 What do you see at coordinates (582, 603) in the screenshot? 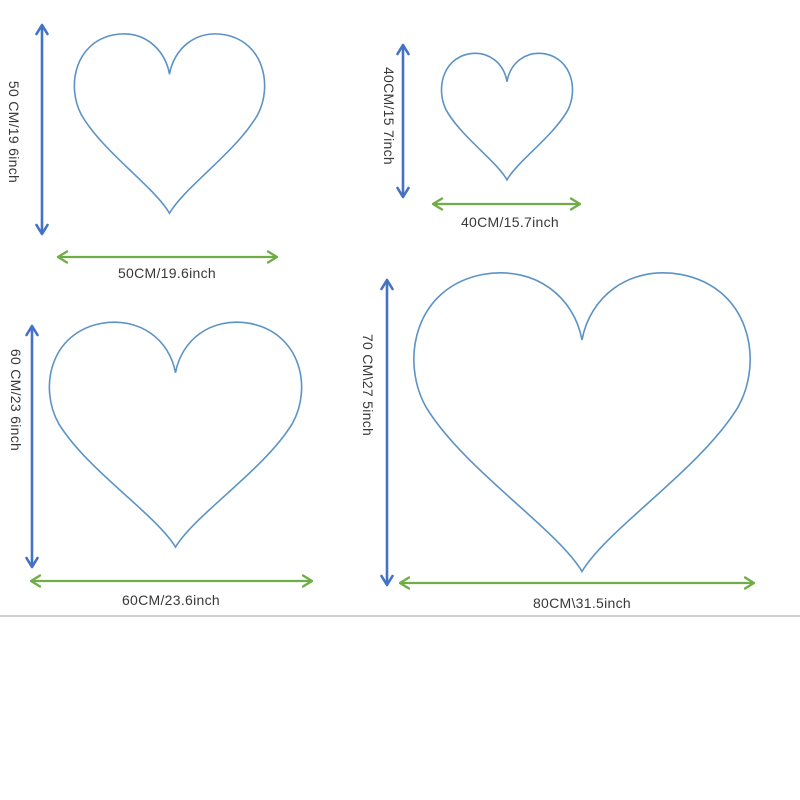
I see `width-label-80cm: 80CM\31.5inch` at bounding box center [582, 603].